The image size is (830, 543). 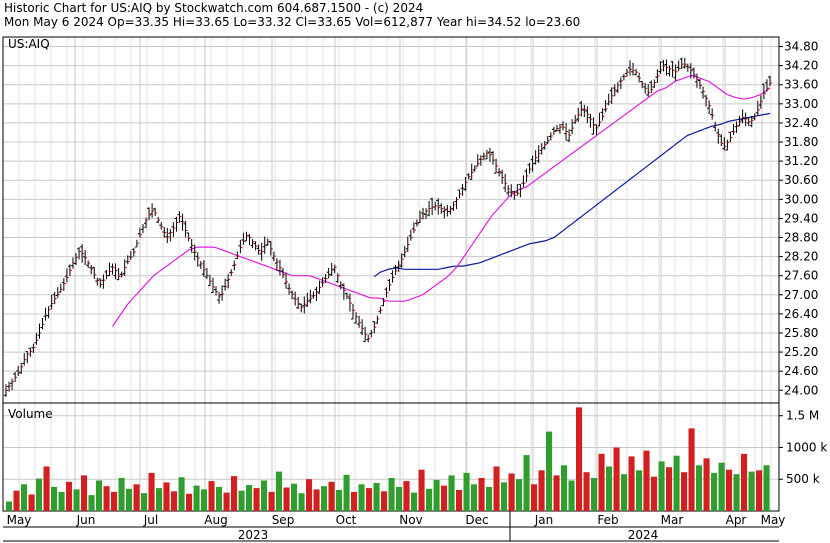 I want to click on month-tick-label: Jan, so click(x=544, y=520).